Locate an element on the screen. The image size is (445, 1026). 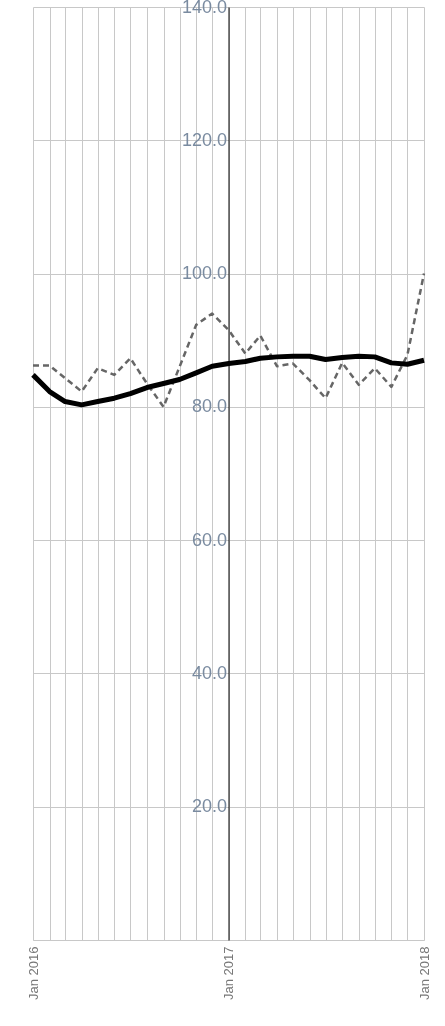
y-tick-label: 40.0 is located at coordinates (209, 672).